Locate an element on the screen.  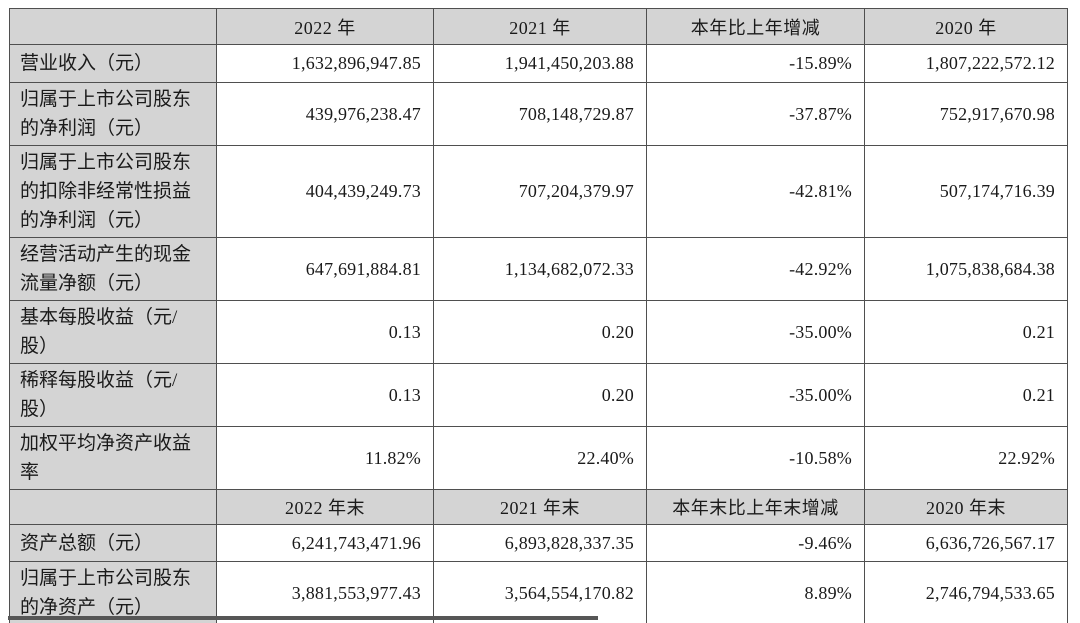
value-cell: -15.89% is located at coordinates (755, 63).